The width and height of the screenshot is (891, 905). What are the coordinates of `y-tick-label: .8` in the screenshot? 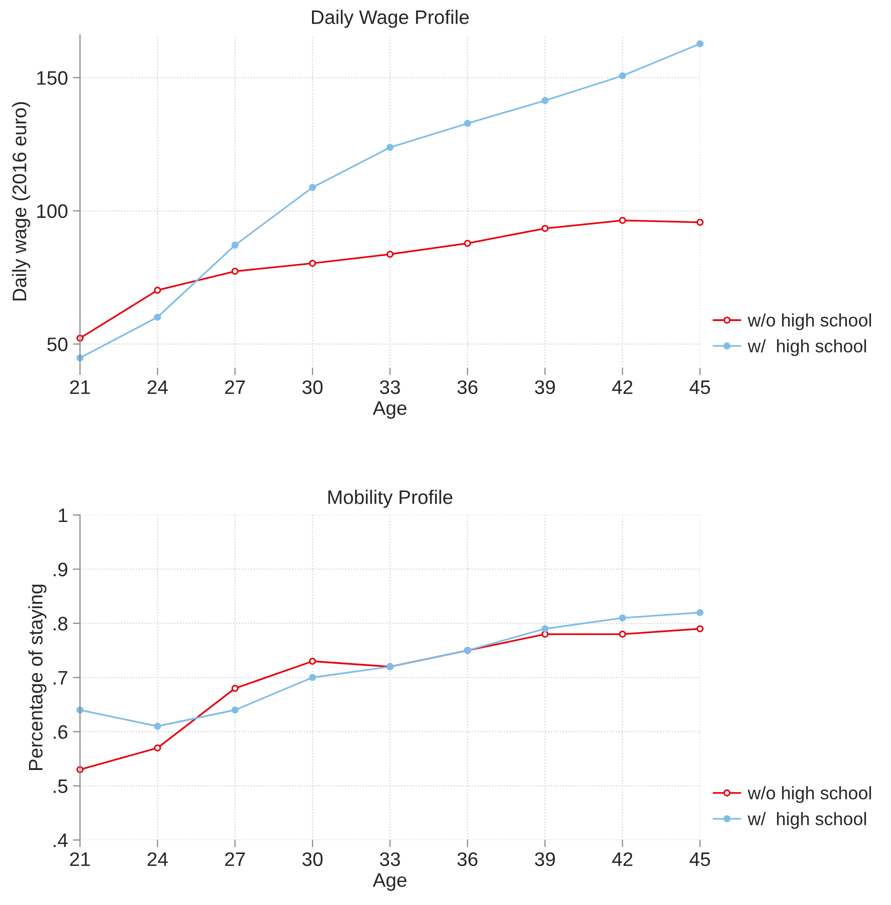 It's located at (61, 623).